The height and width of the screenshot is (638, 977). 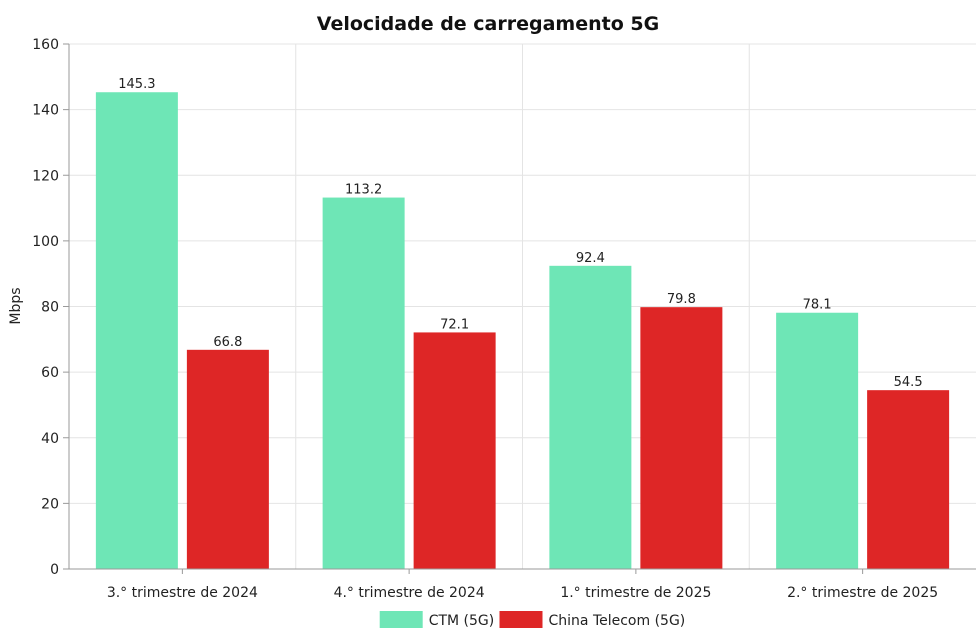 I want to click on data-label: 66.8, so click(x=227, y=342).